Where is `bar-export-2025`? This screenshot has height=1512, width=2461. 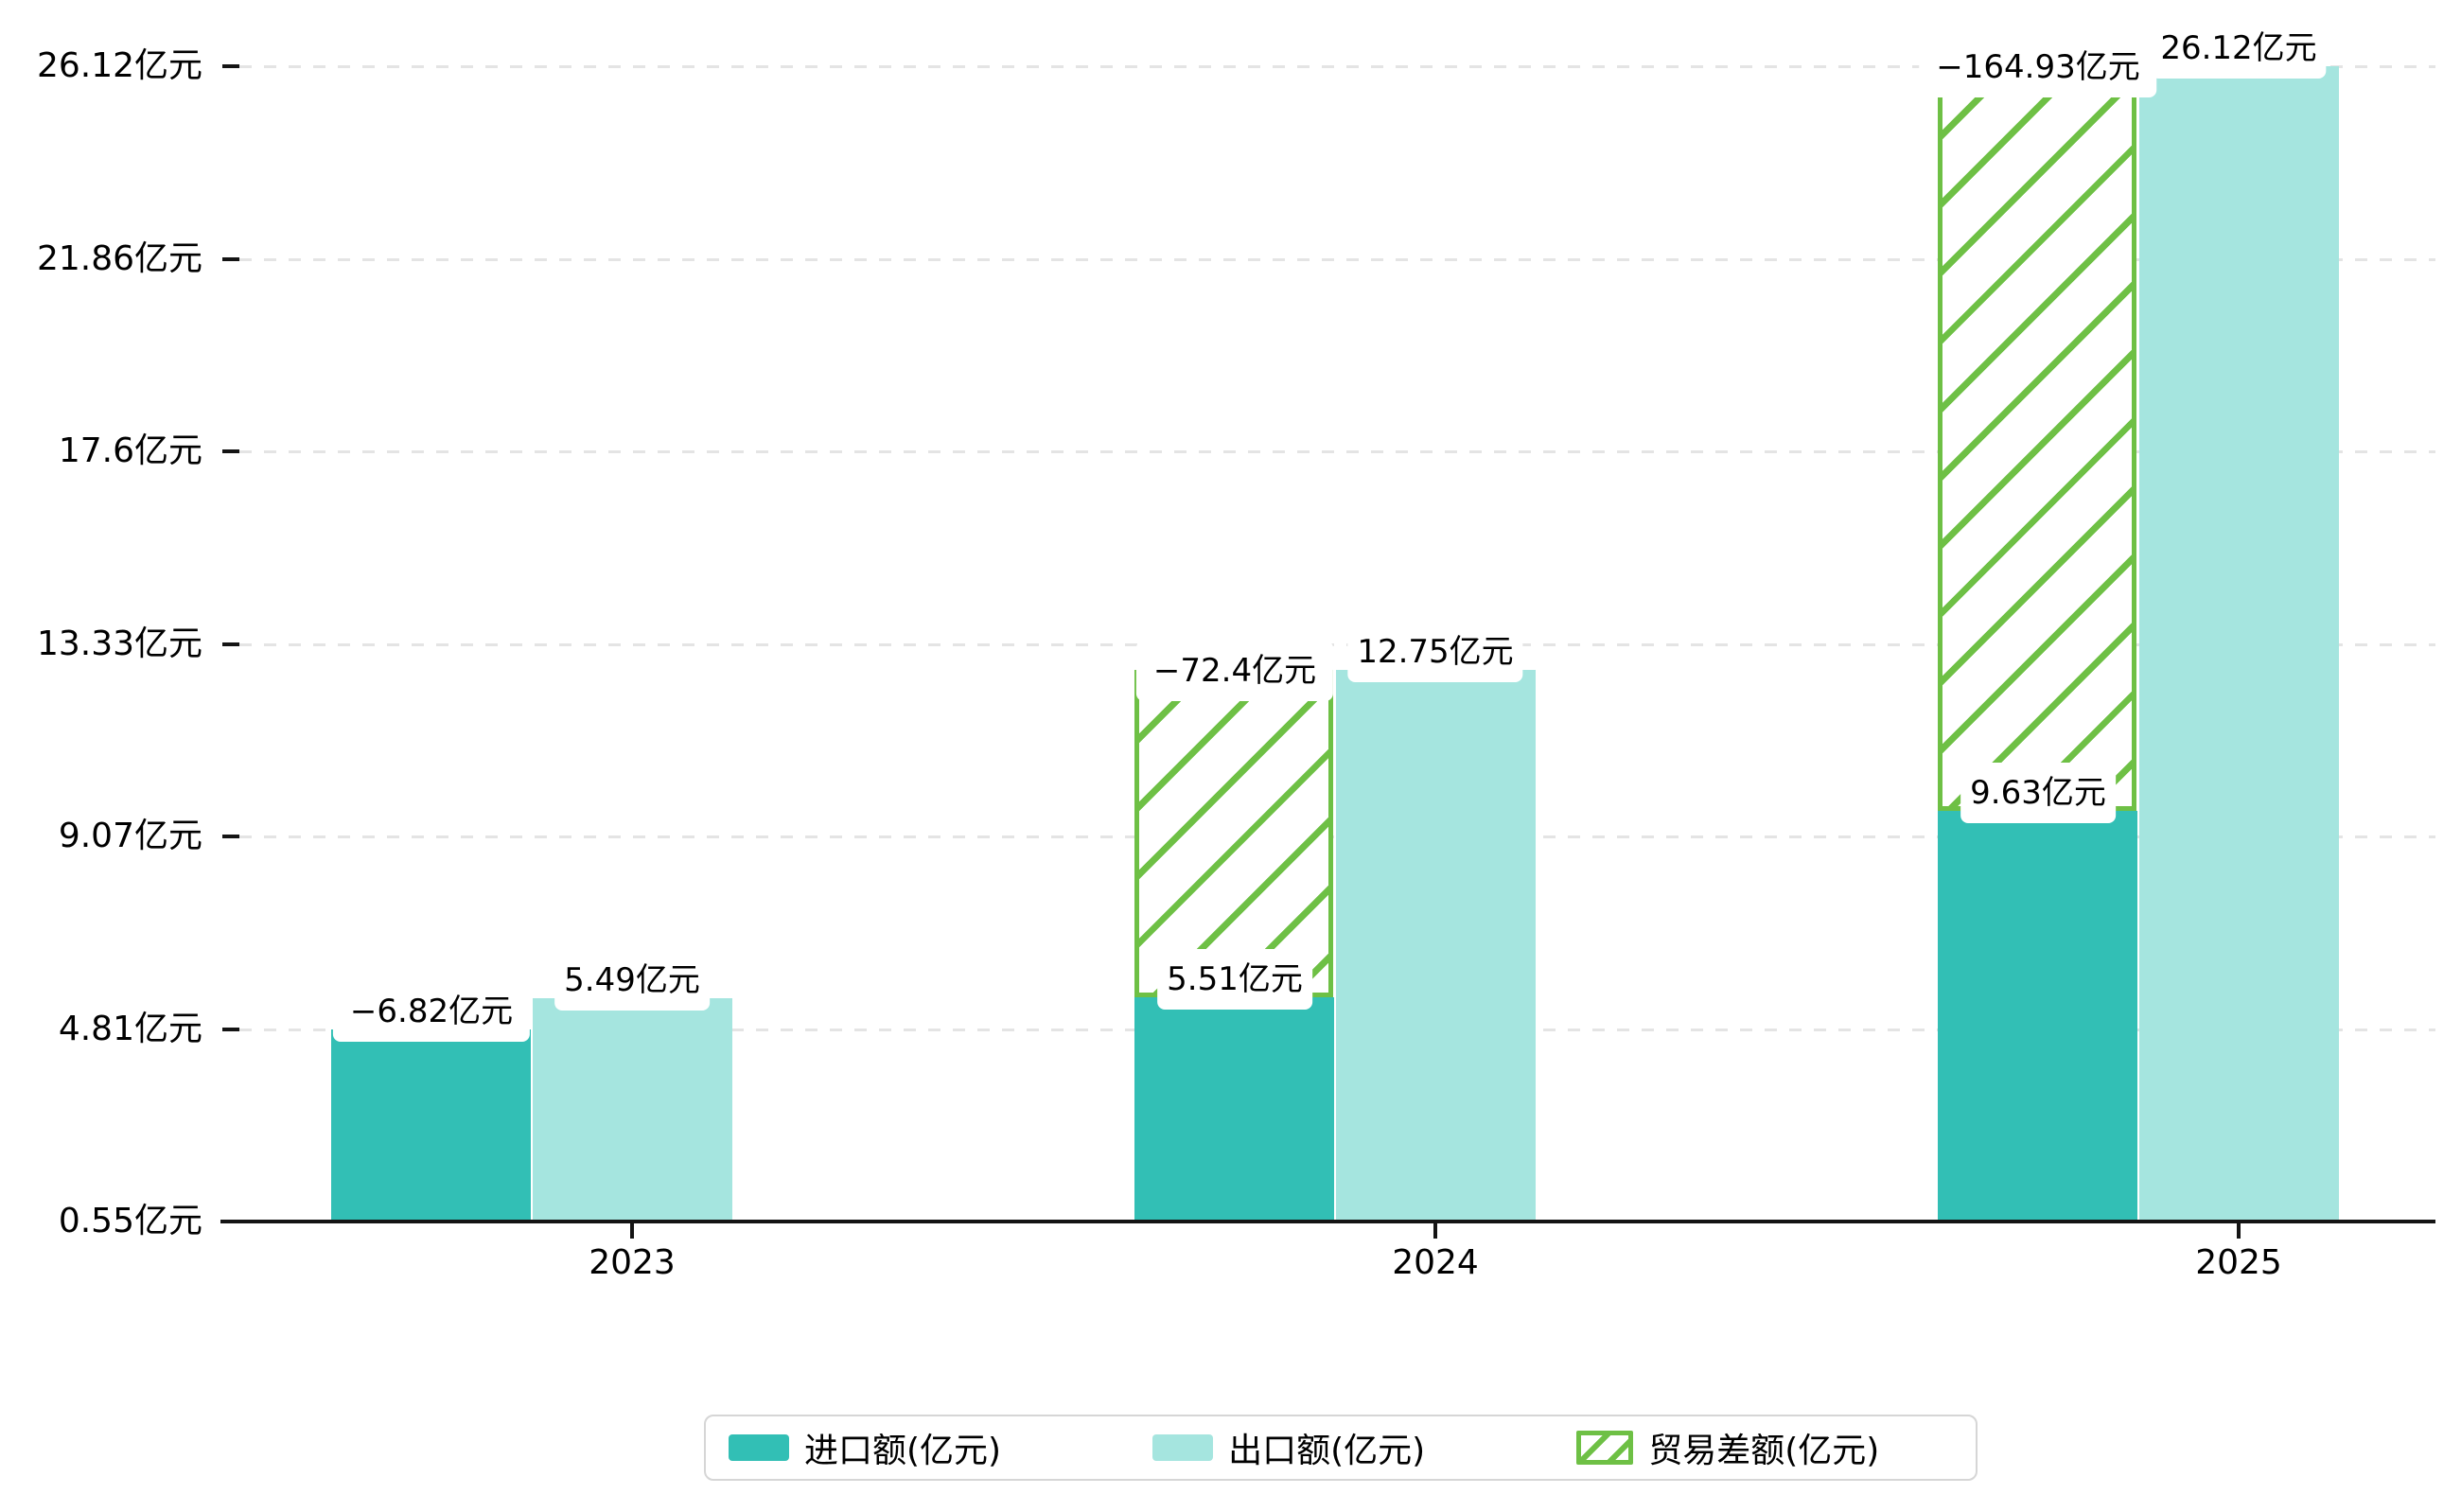 bar-export-2025 is located at coordinates (2239, 643).